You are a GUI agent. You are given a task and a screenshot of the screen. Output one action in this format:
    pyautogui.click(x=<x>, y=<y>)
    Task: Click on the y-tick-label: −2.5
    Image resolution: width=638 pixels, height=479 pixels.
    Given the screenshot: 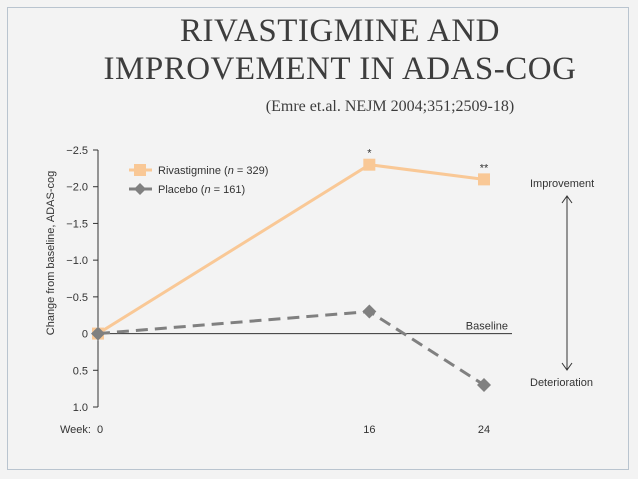 What is the action you would take?
    pyautogui.click(x=77, y=151)
    